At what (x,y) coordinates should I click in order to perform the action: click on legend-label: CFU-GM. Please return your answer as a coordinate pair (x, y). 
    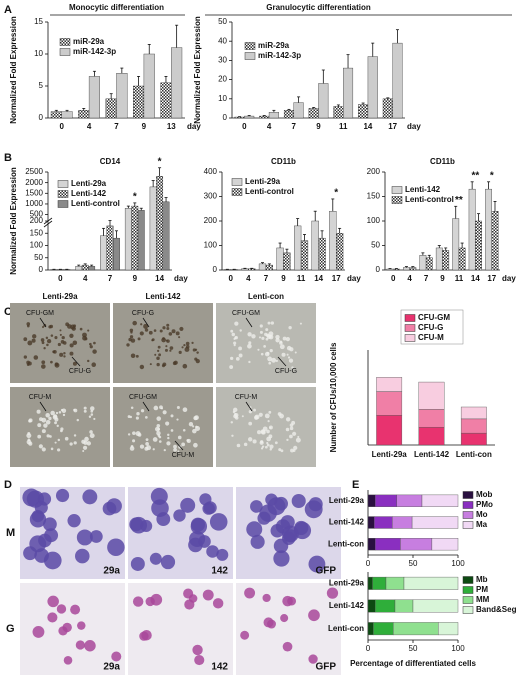
    Looking at the image, I should click on (434, 317).